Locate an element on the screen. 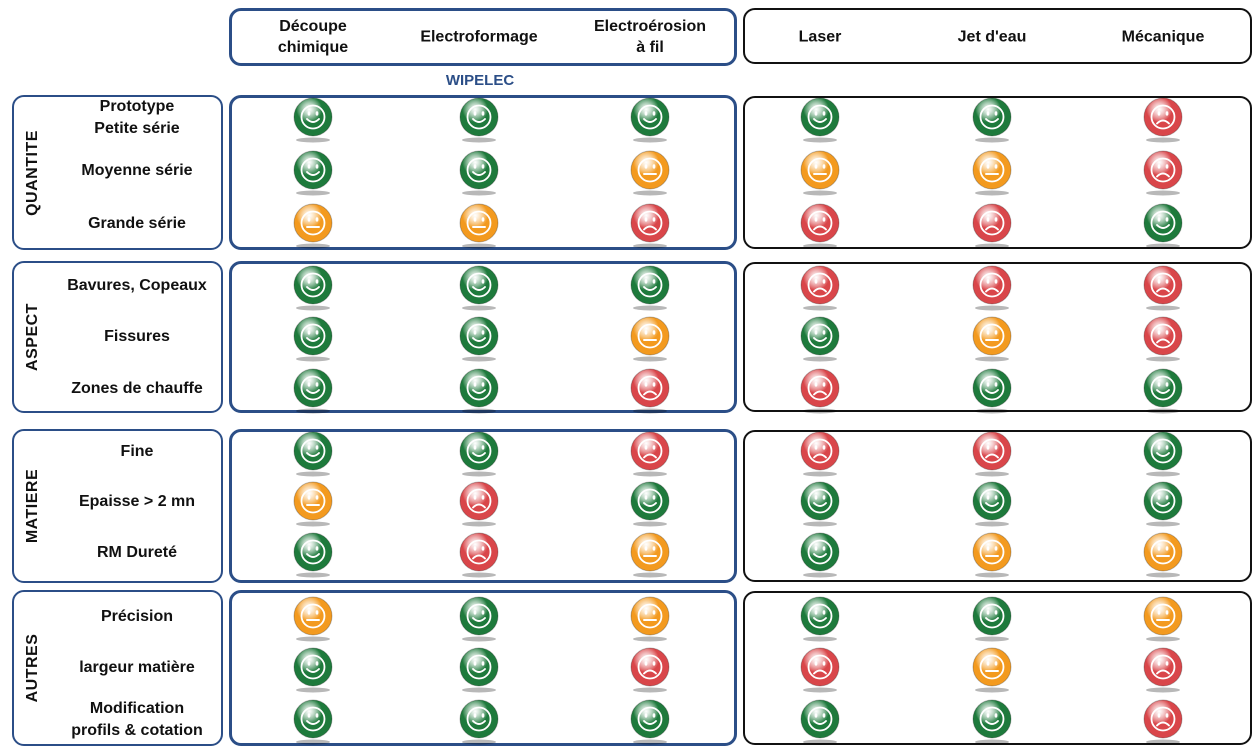 This screenshot has height=749, width=1260. column-header-1: Découpe chimique is located at coordinates (313, 37).